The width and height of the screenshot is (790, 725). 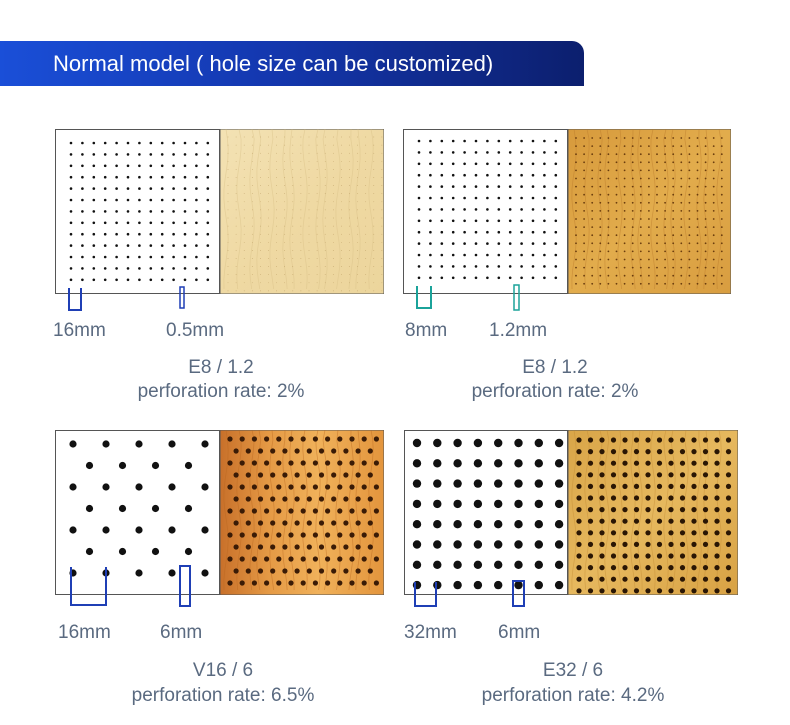 I want to click on perforation-rate-label: perforation rate: 2%, so click(x=555, y=391).